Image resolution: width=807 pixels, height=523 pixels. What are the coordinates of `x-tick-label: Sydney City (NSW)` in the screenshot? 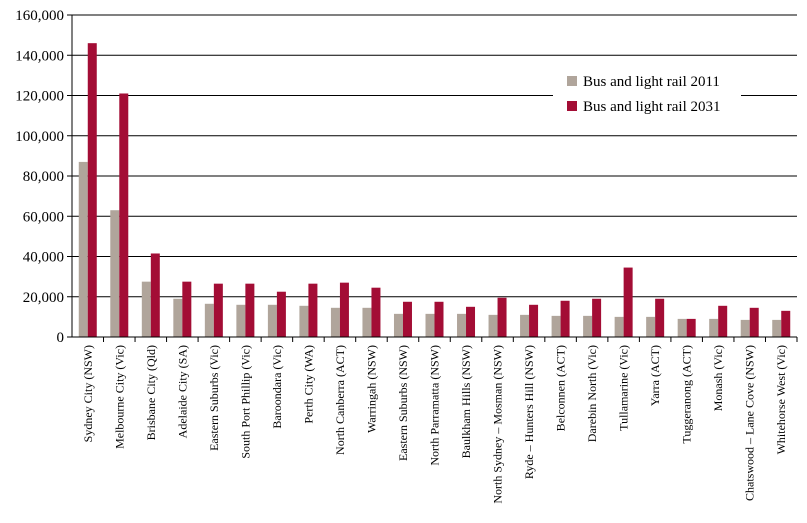 It's located at (88, 393).